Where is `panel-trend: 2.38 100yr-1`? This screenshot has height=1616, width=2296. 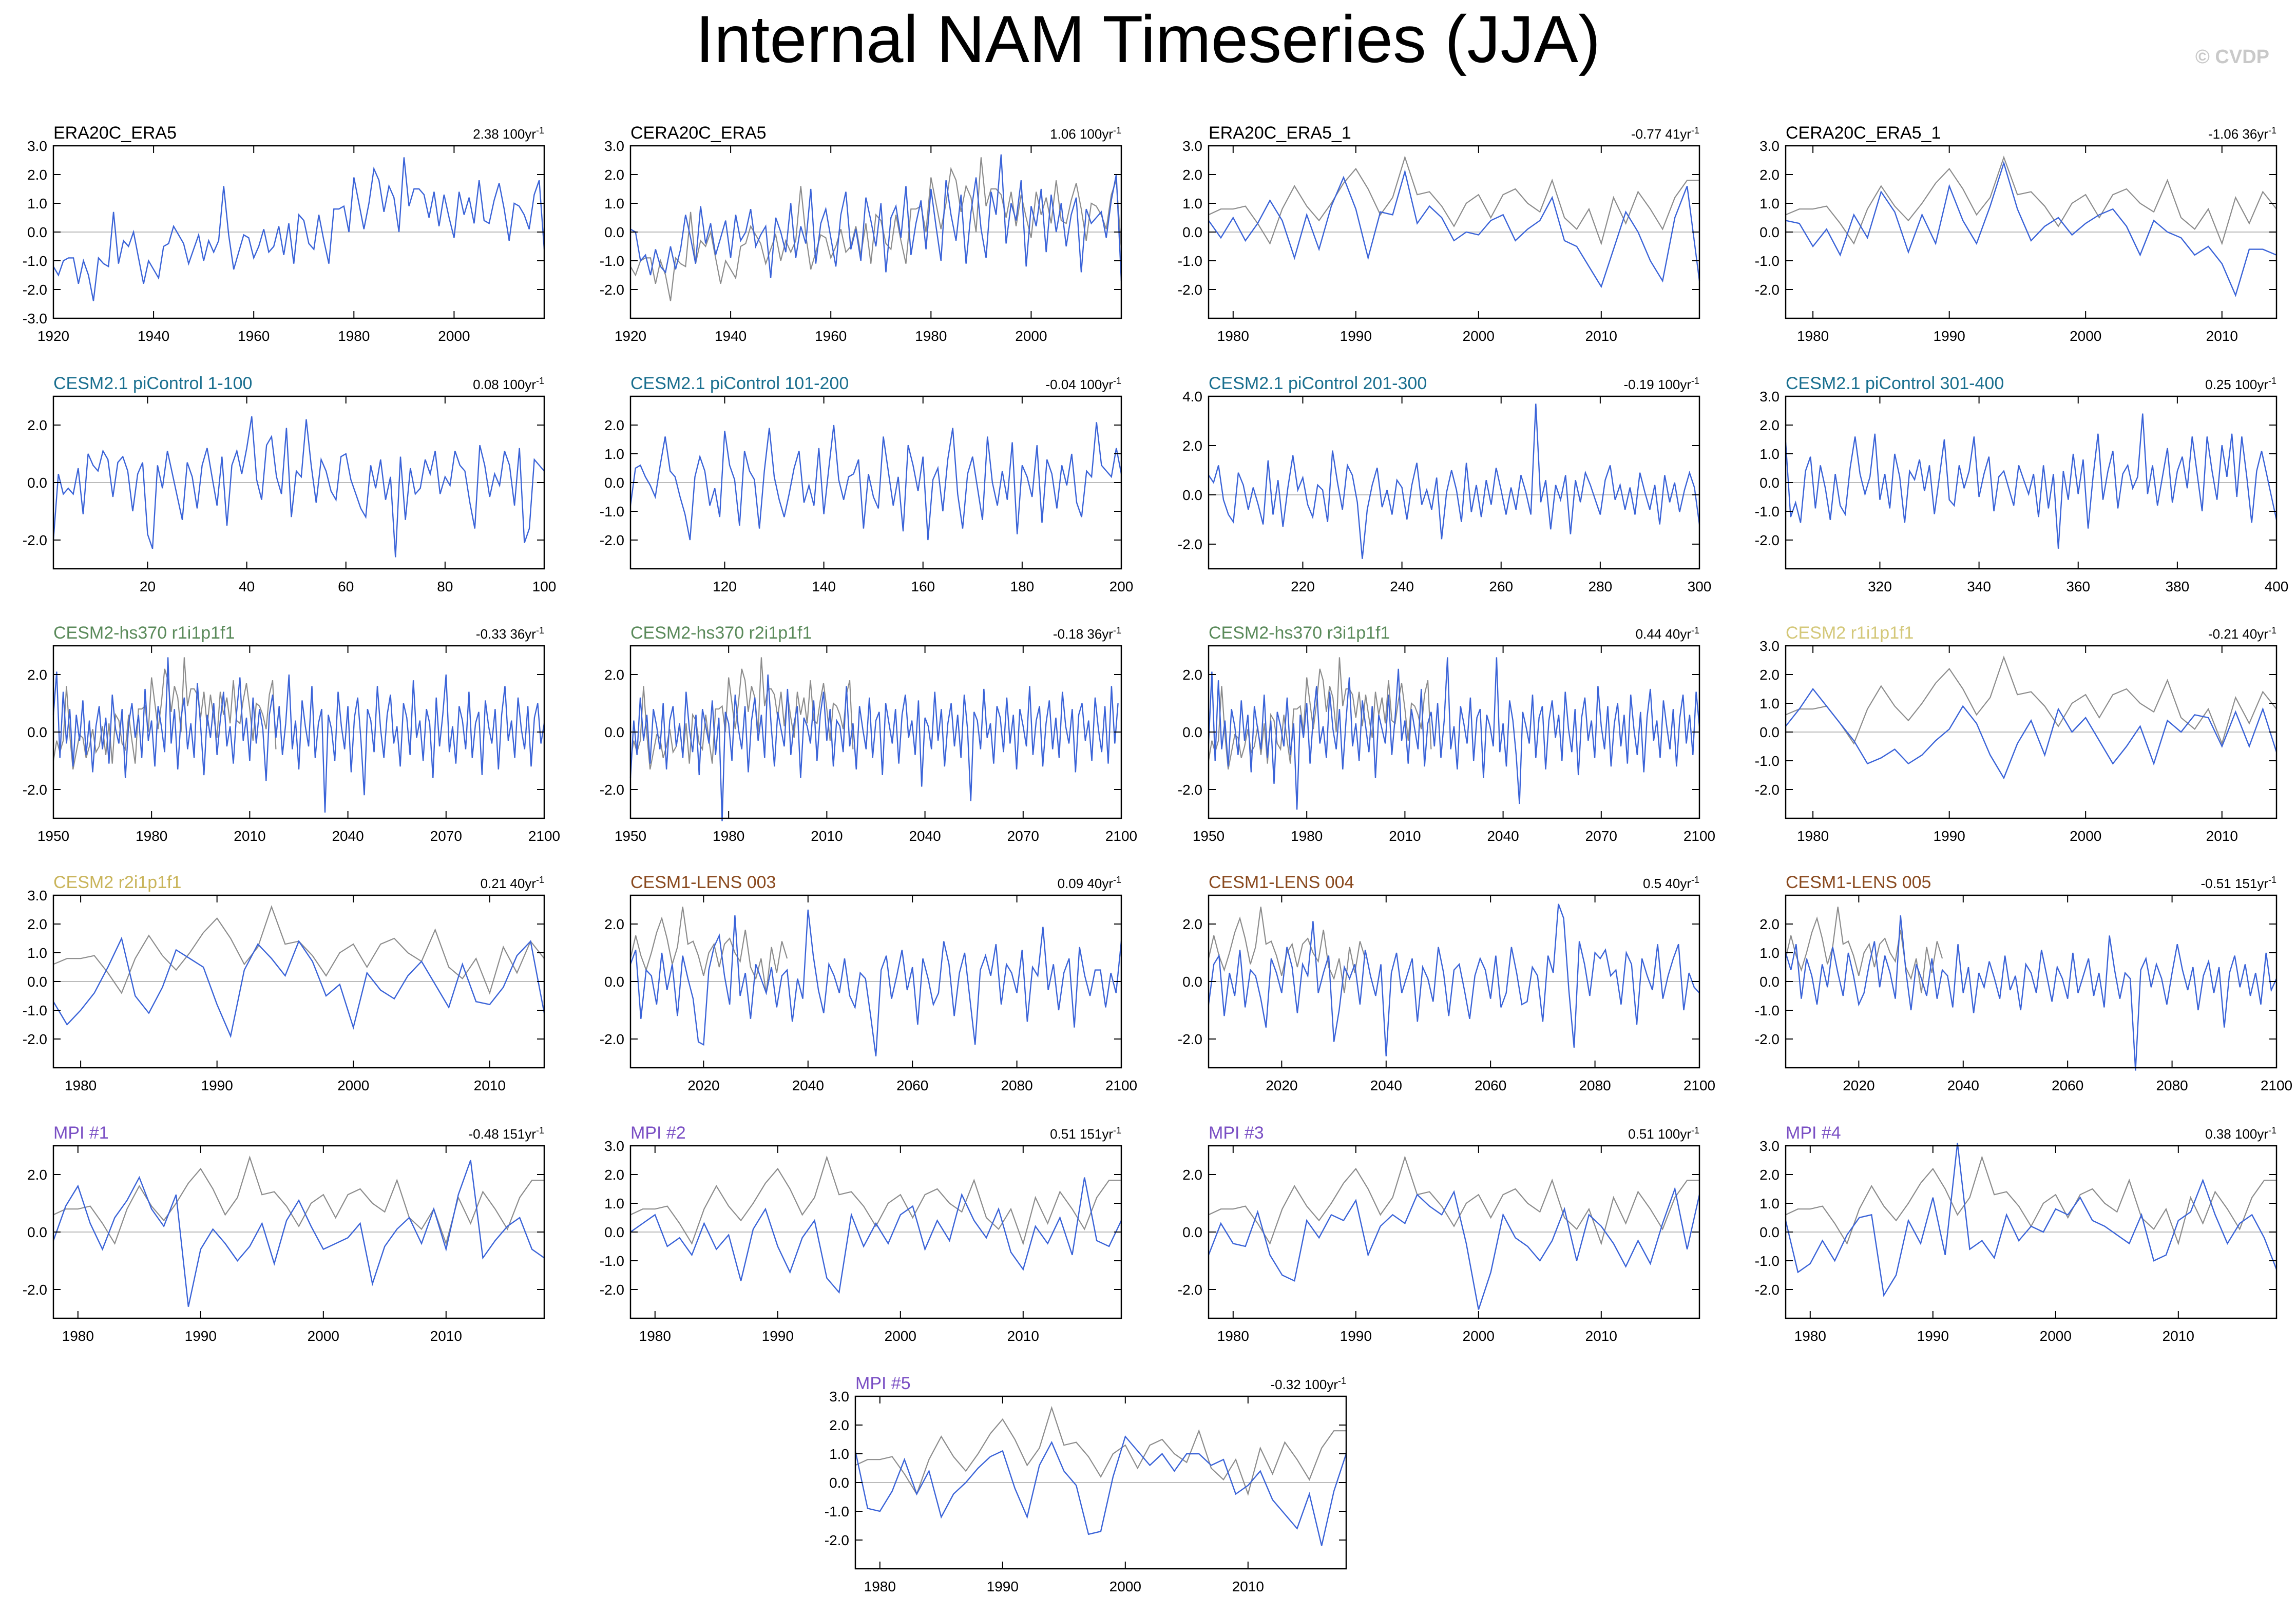 panel-trend: 2.38 100yr-1 is located at coordinates (508, 133).